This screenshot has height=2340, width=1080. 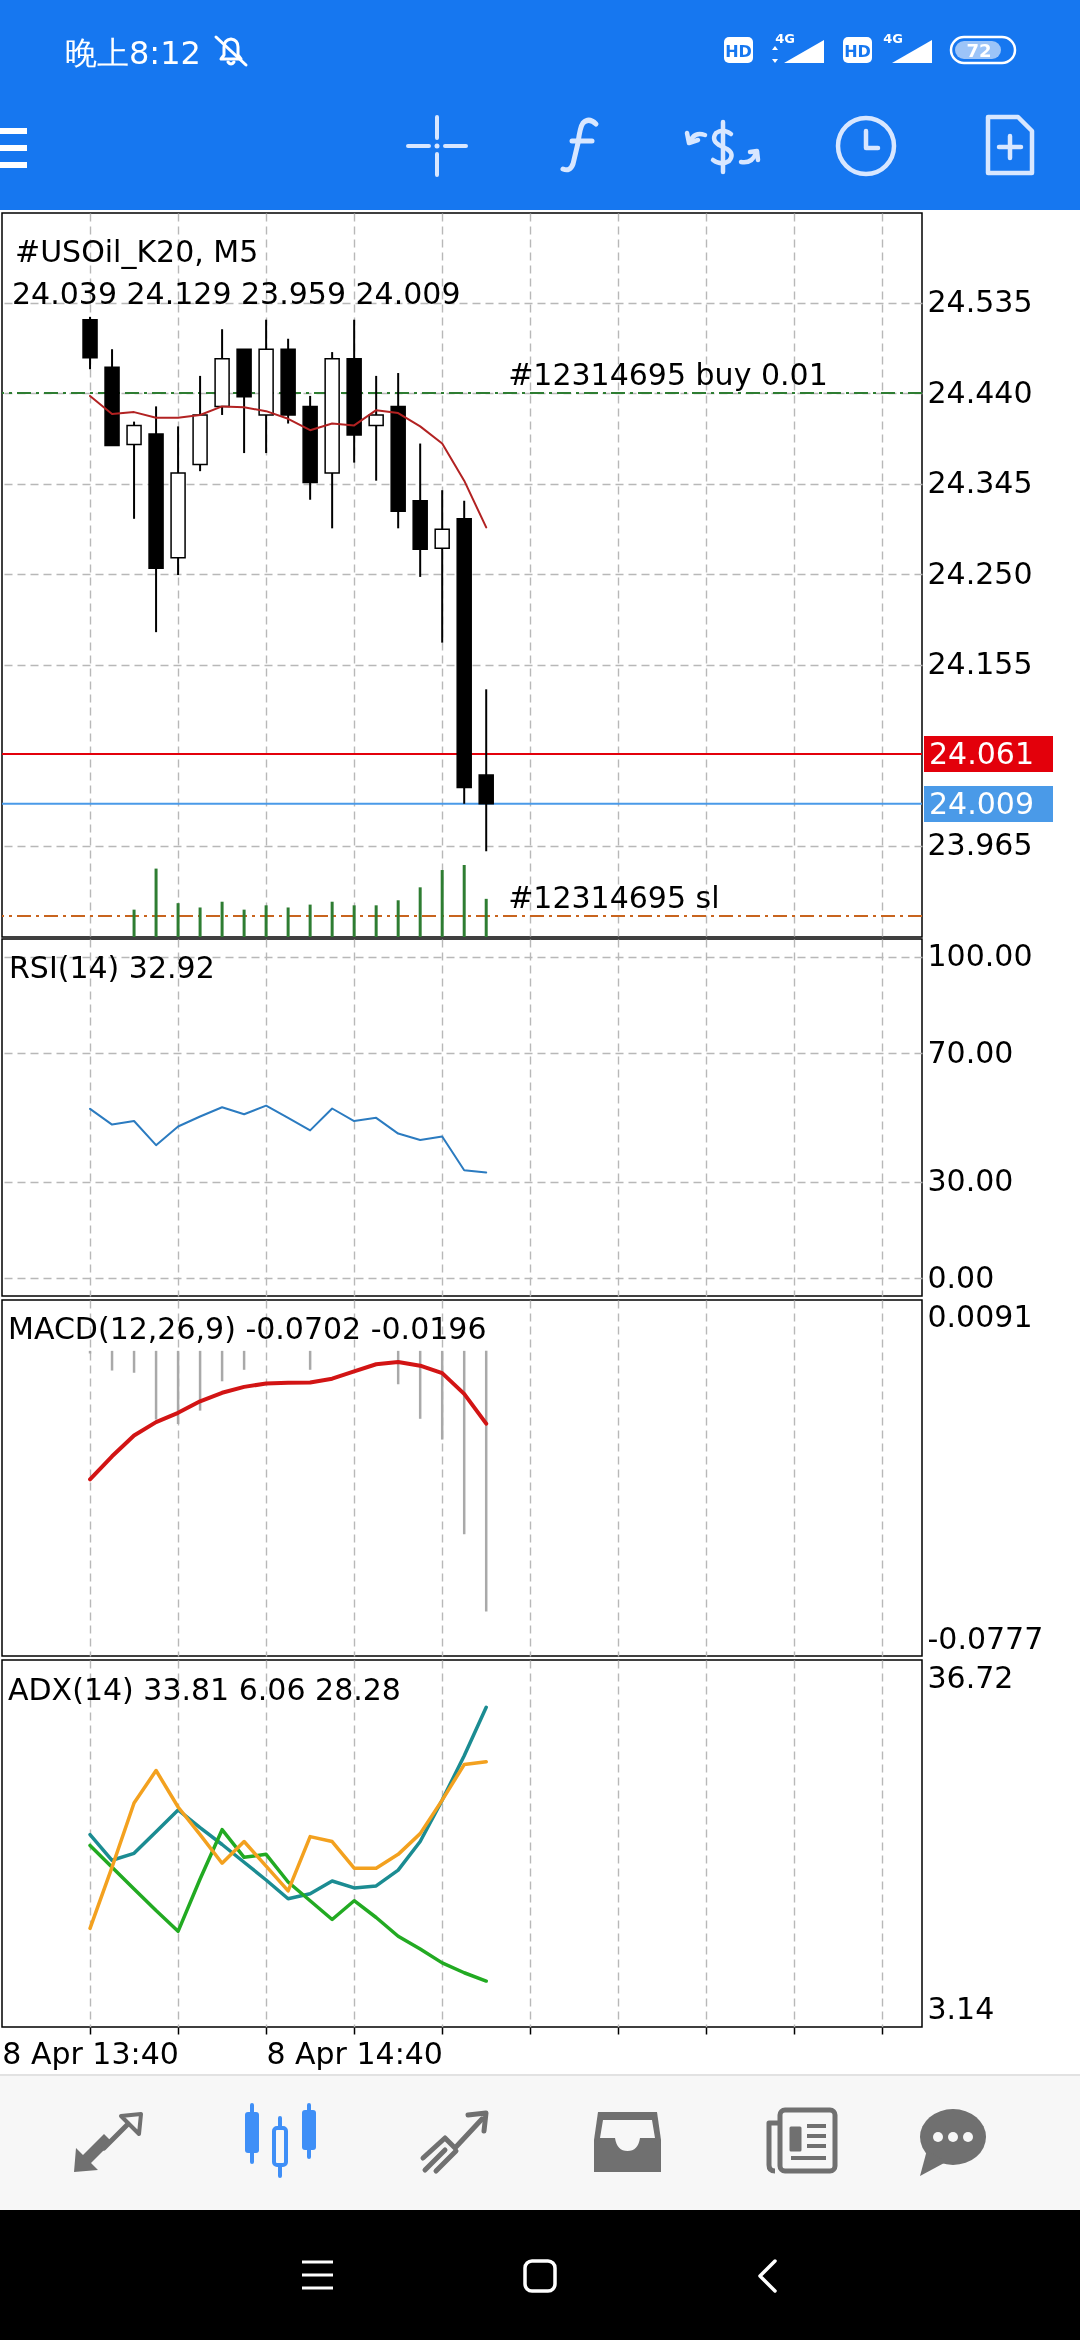 What do you see at coordinates (970, 1678) in the screenshot?
I see `y-tick-label: 36.72` at bounding box center [970, 1678].